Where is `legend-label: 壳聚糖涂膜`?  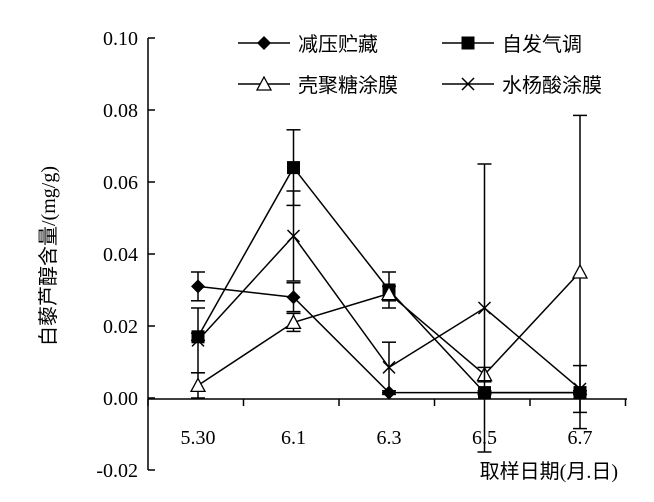 legend-label: 壳聚糖涂膜 is located at coordinates (348, 85).